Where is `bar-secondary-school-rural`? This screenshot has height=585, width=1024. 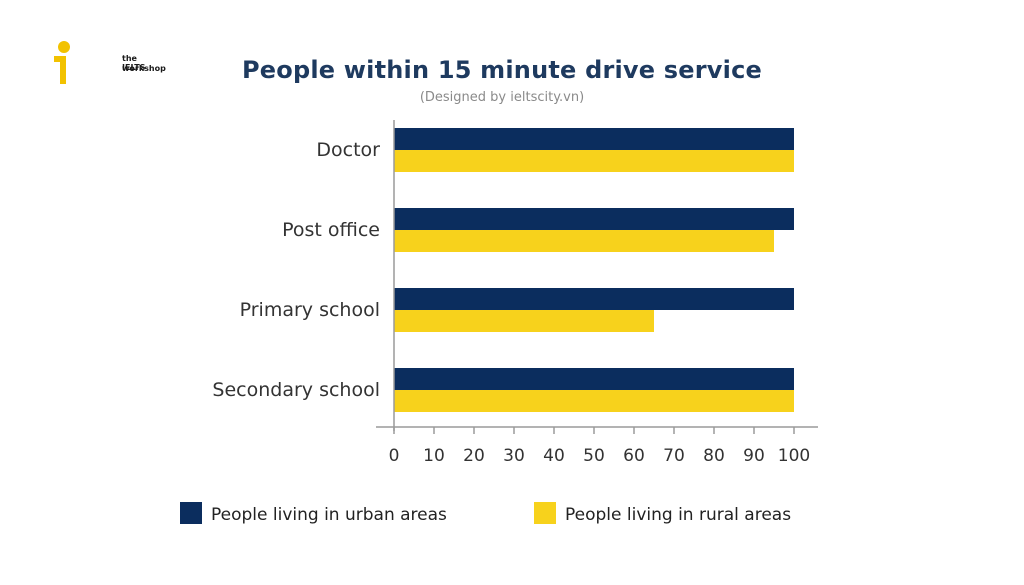 bar-secondary-school-rural is located at coordinates (594, 401).